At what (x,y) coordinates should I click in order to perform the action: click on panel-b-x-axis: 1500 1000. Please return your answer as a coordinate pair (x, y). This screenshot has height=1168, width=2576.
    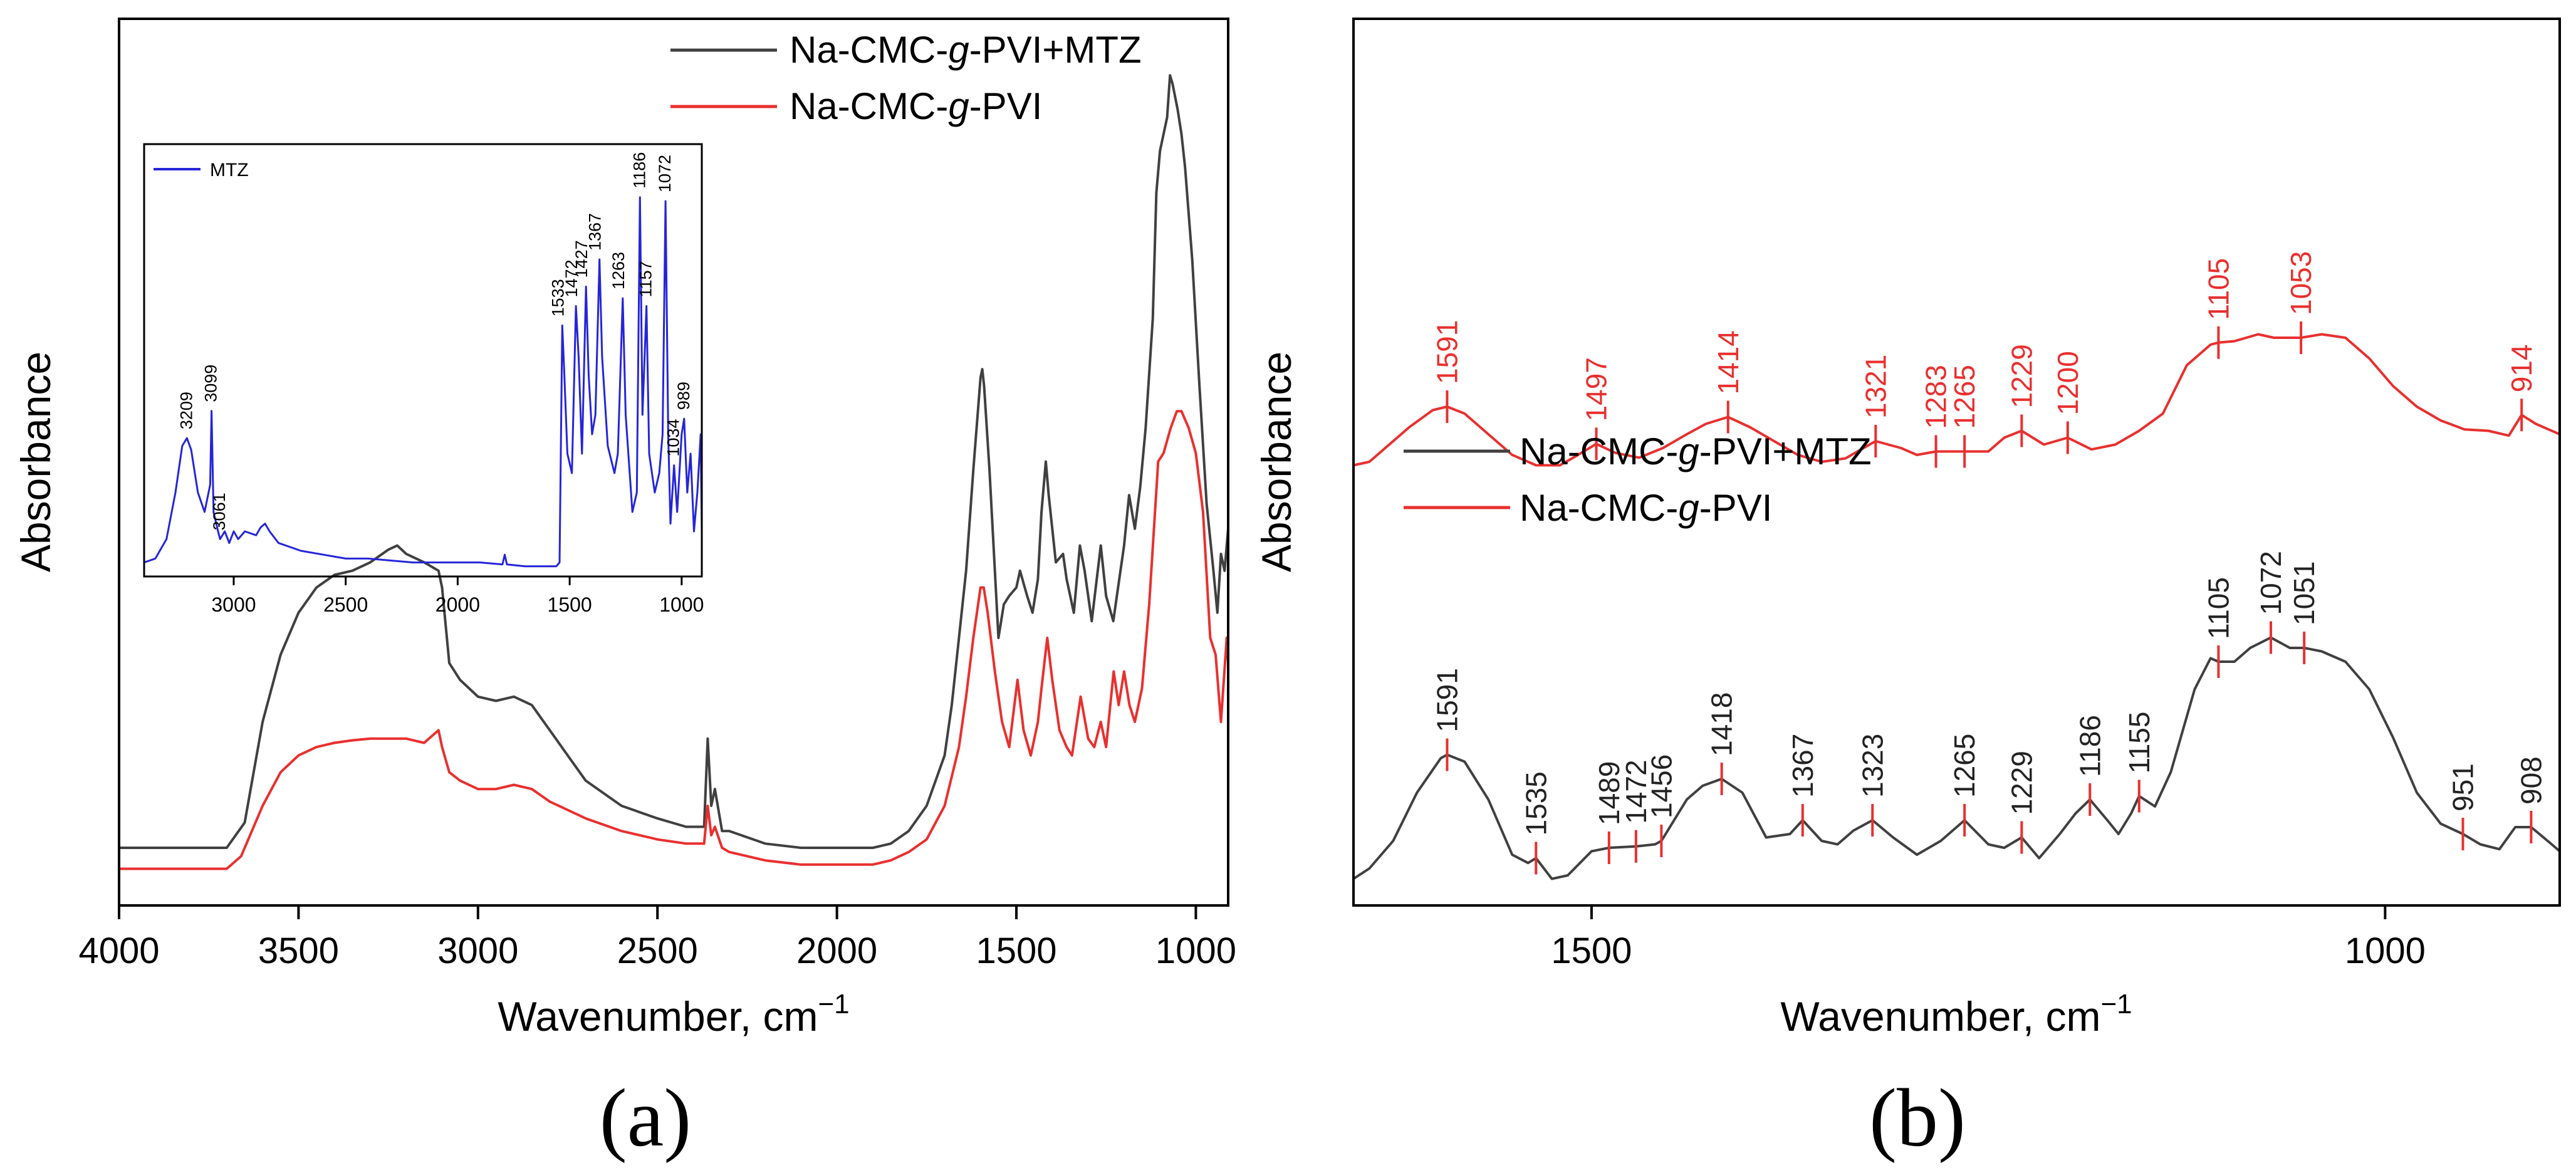
    Looking at the image, I should click on (1988, 938).